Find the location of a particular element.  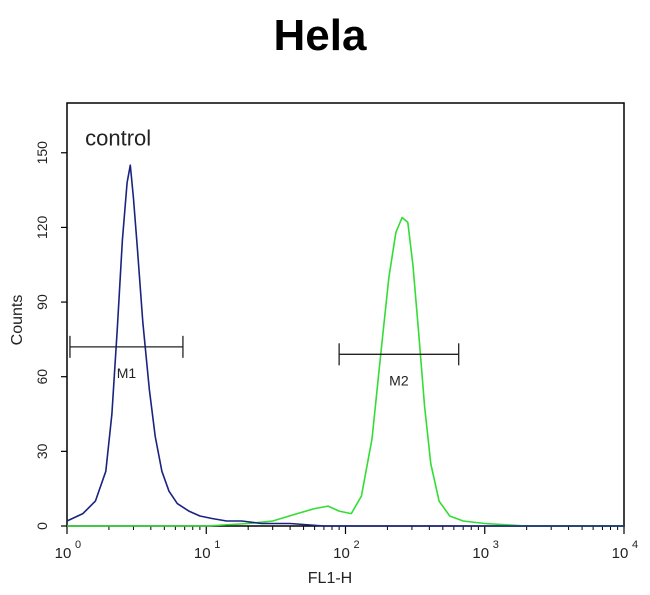

x-tick-label-exponent: 2 is located at coordinates (357, 545).